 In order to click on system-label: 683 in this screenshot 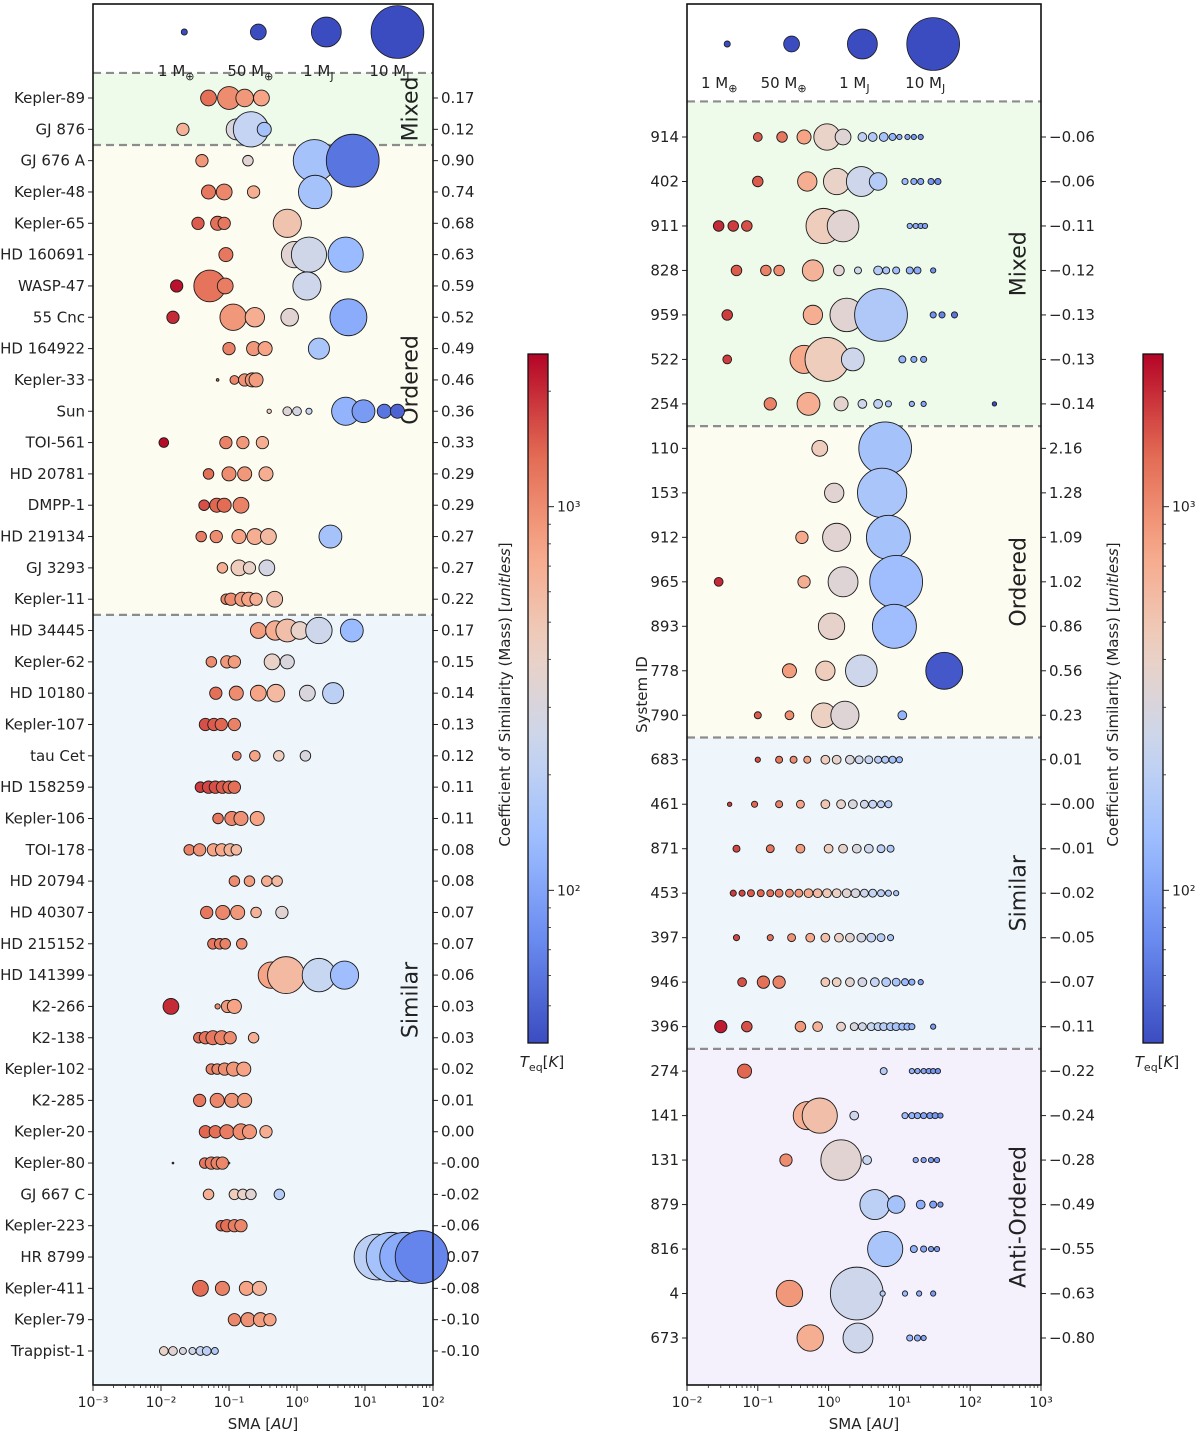, I will do `click(664, 760)`.